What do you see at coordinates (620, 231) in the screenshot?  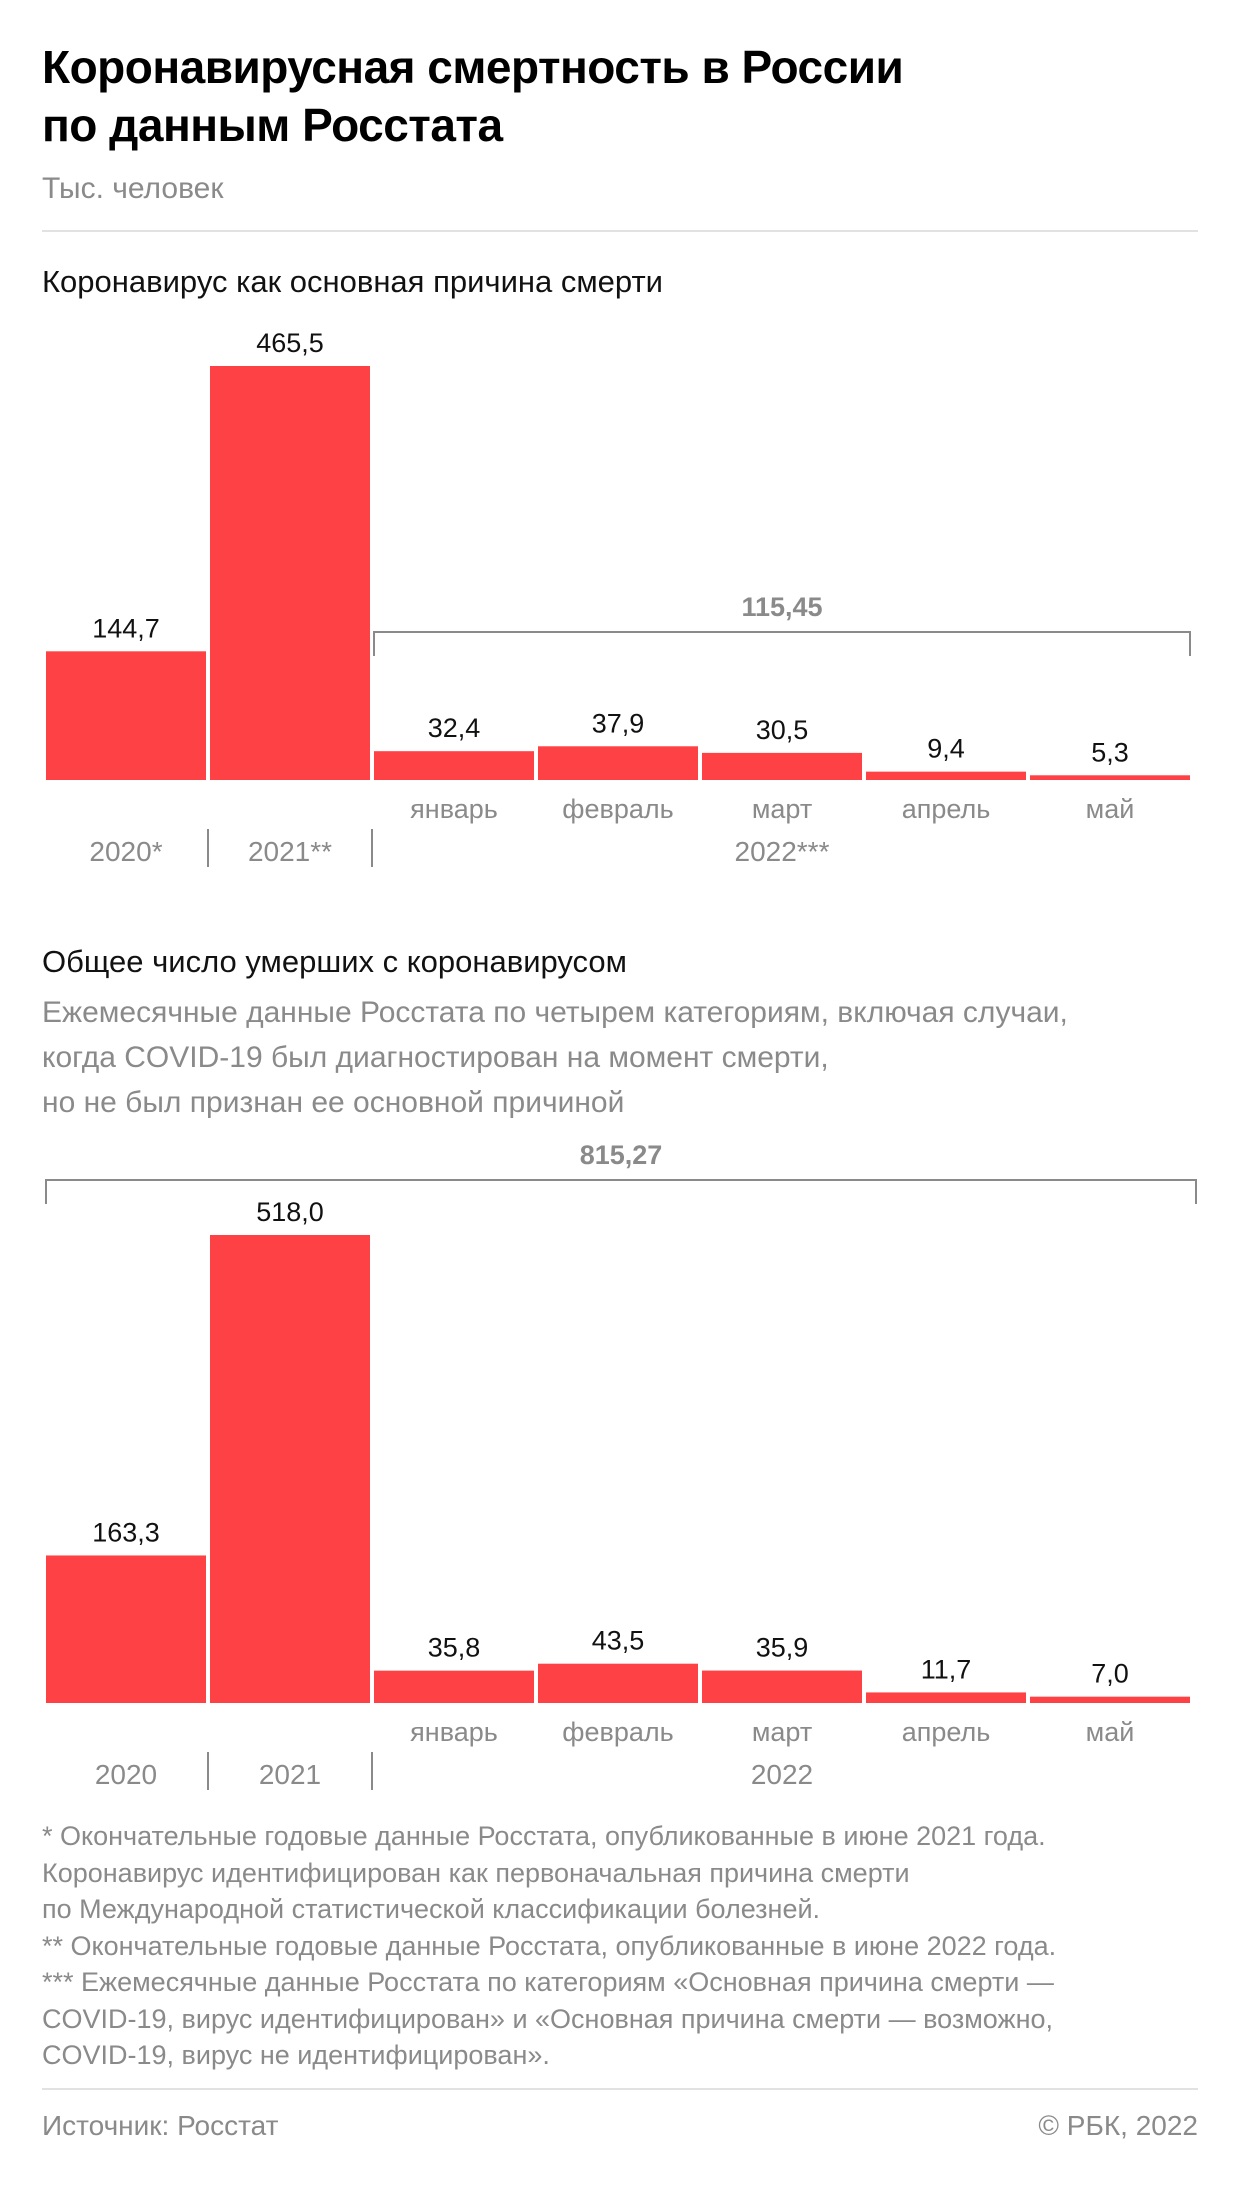 I see `top-divider` at bounding box center [620, 231].